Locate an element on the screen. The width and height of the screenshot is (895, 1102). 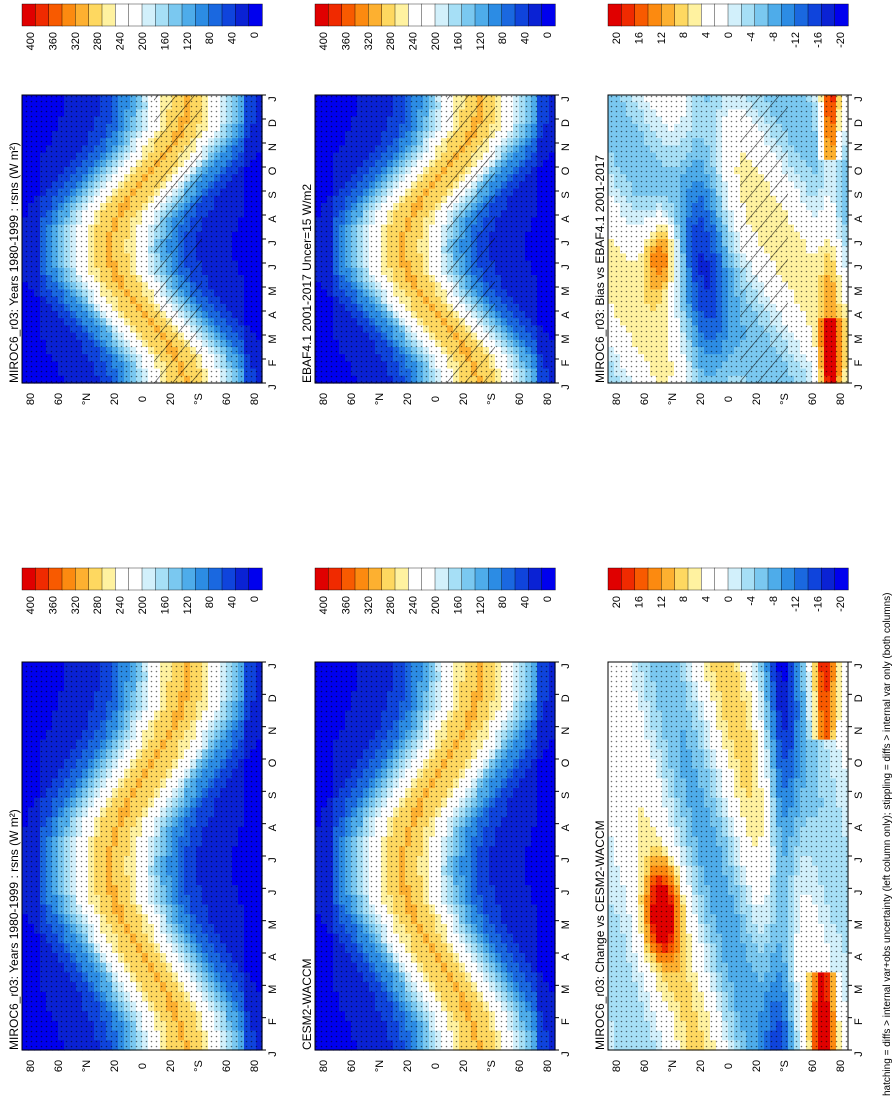
time-tick-label: F is located at coordinates (273, 362).